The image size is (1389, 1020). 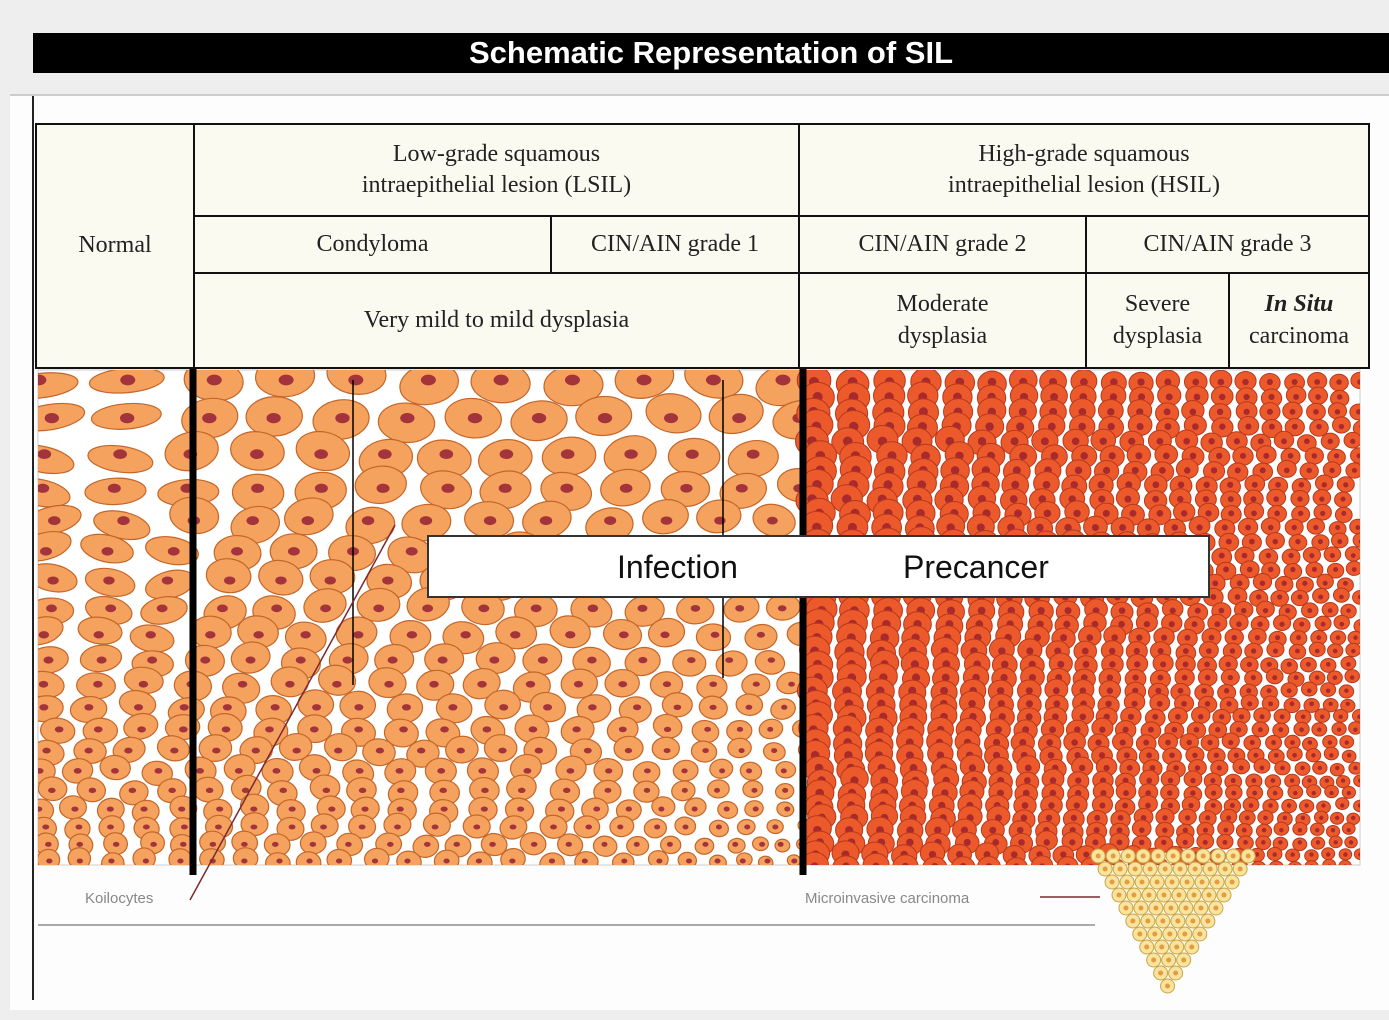 What do you see at coordinates (976, 567) in the screenshot?
I see `precancer-label: Precancer` at bounding box center [976, 567].